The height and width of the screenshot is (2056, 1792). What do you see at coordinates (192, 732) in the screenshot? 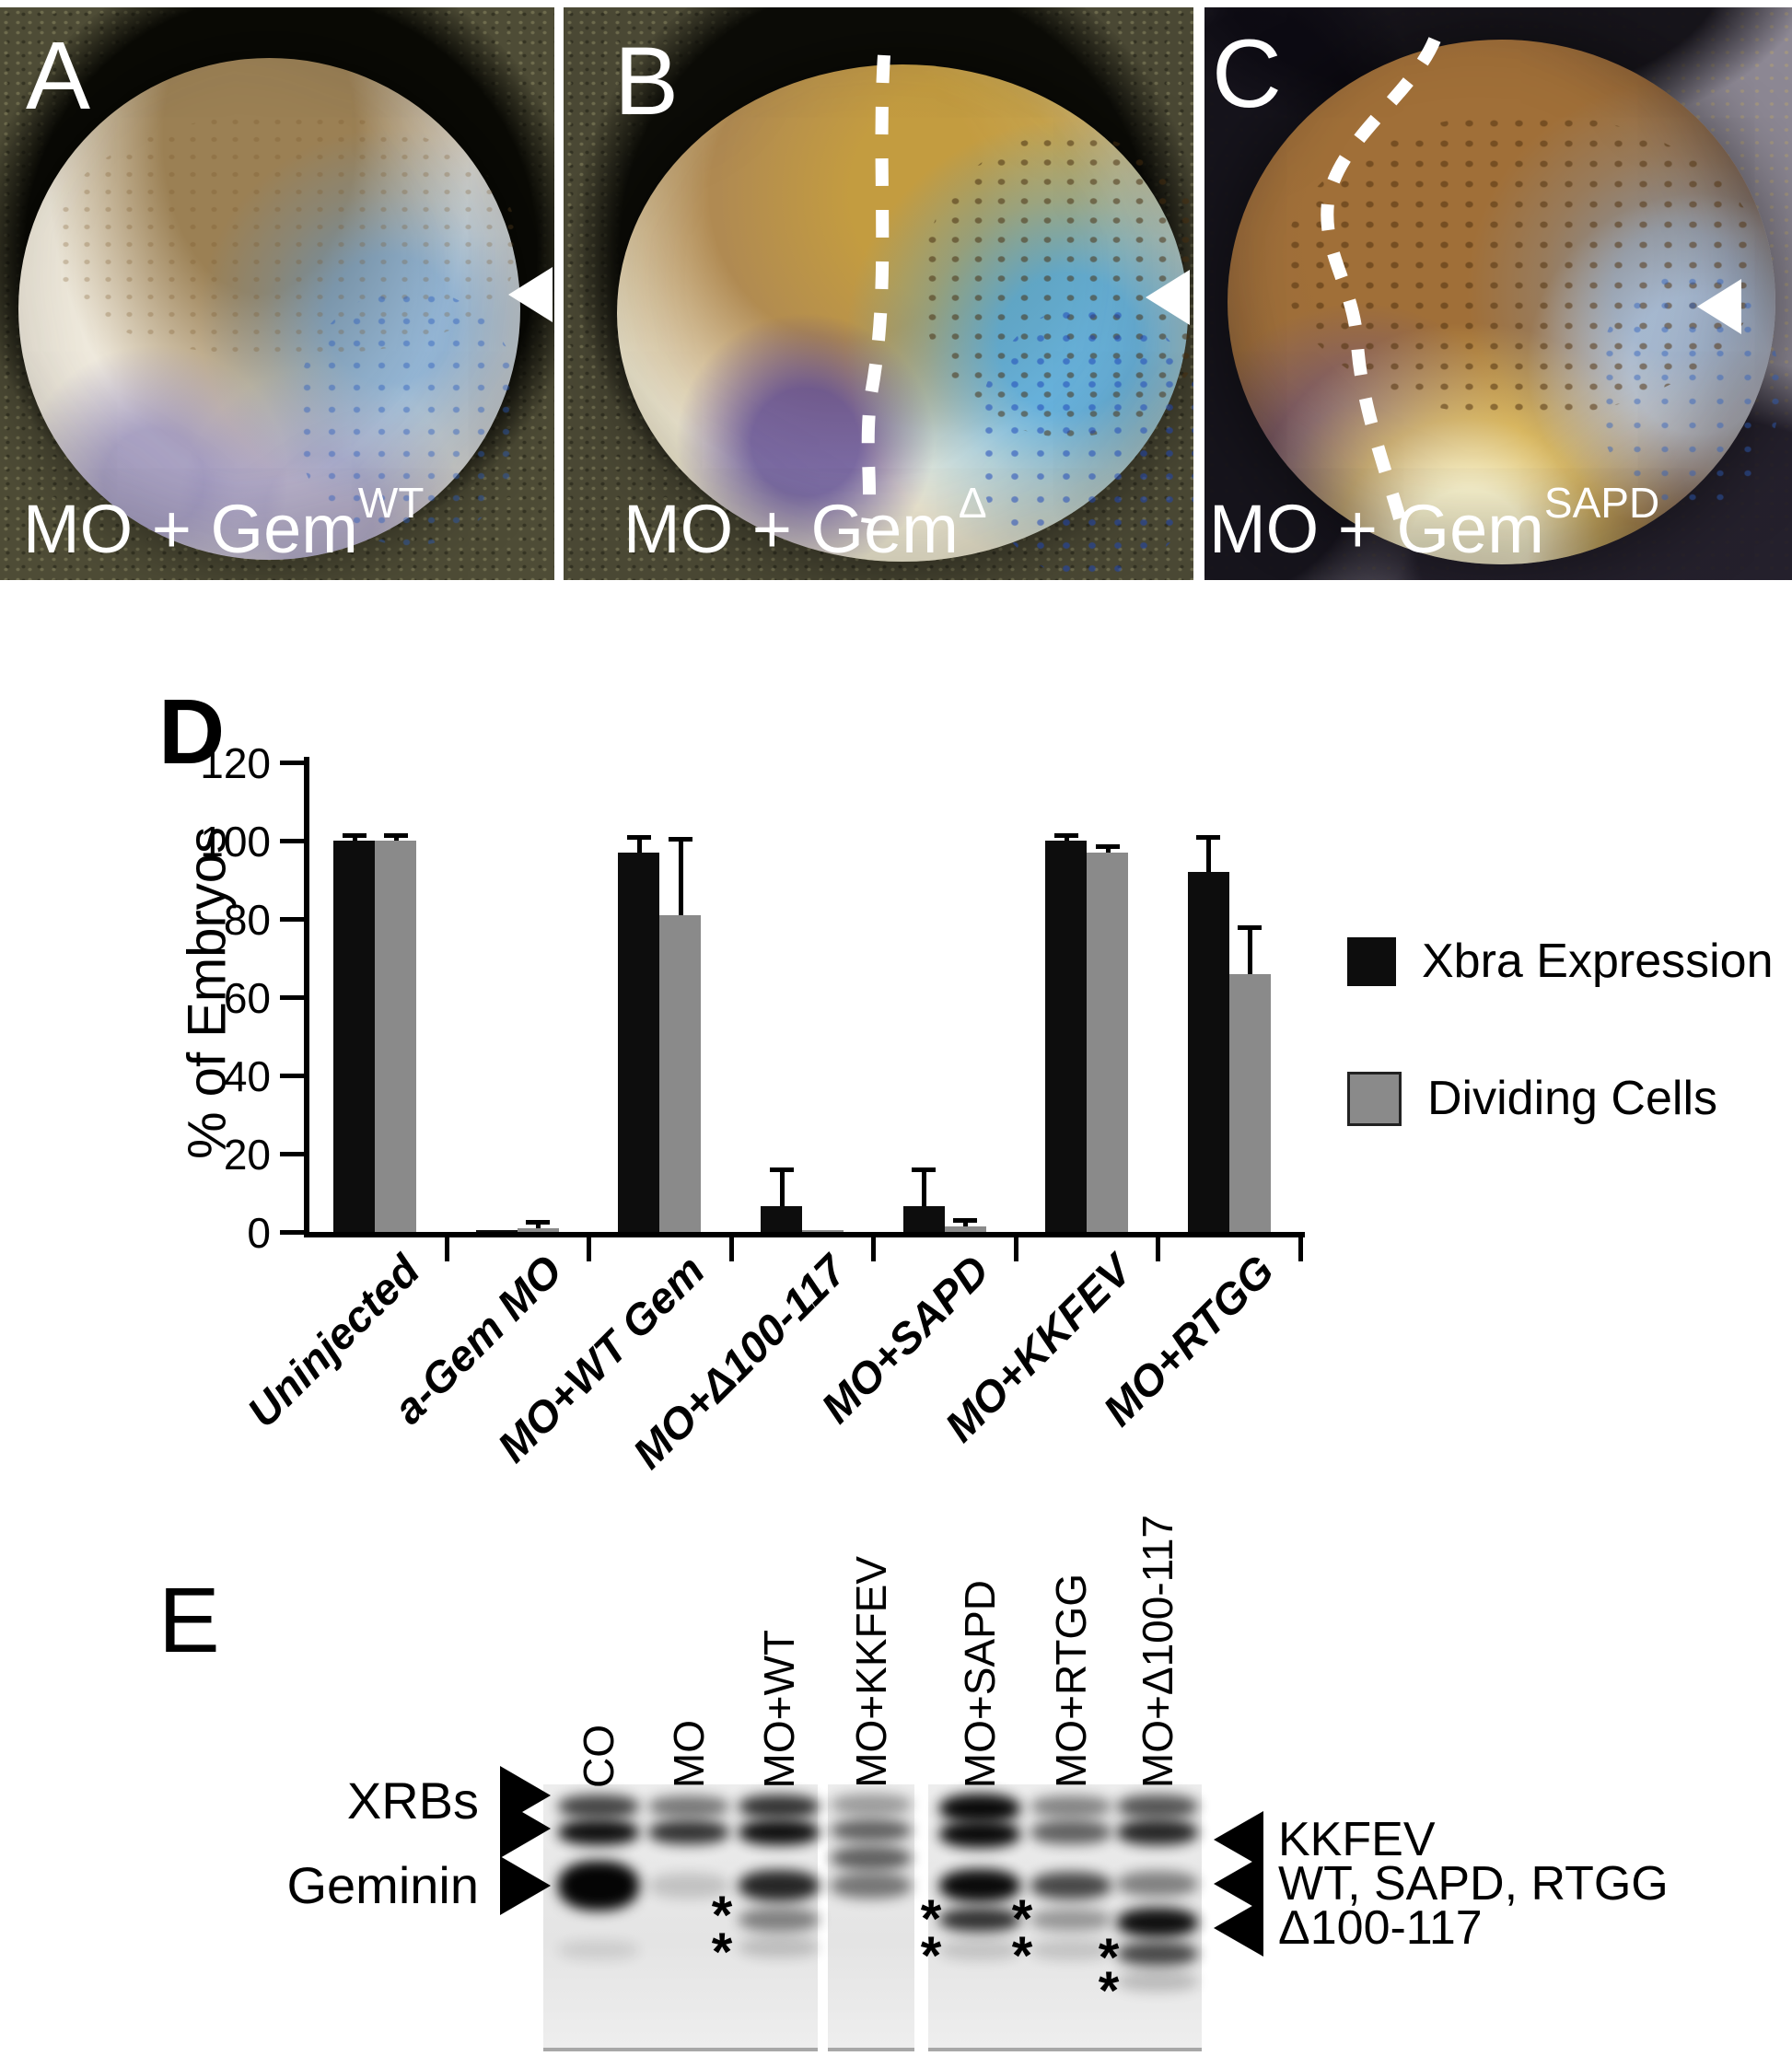
I see `panel-d-letter: D` at bounding box center [192, 732].